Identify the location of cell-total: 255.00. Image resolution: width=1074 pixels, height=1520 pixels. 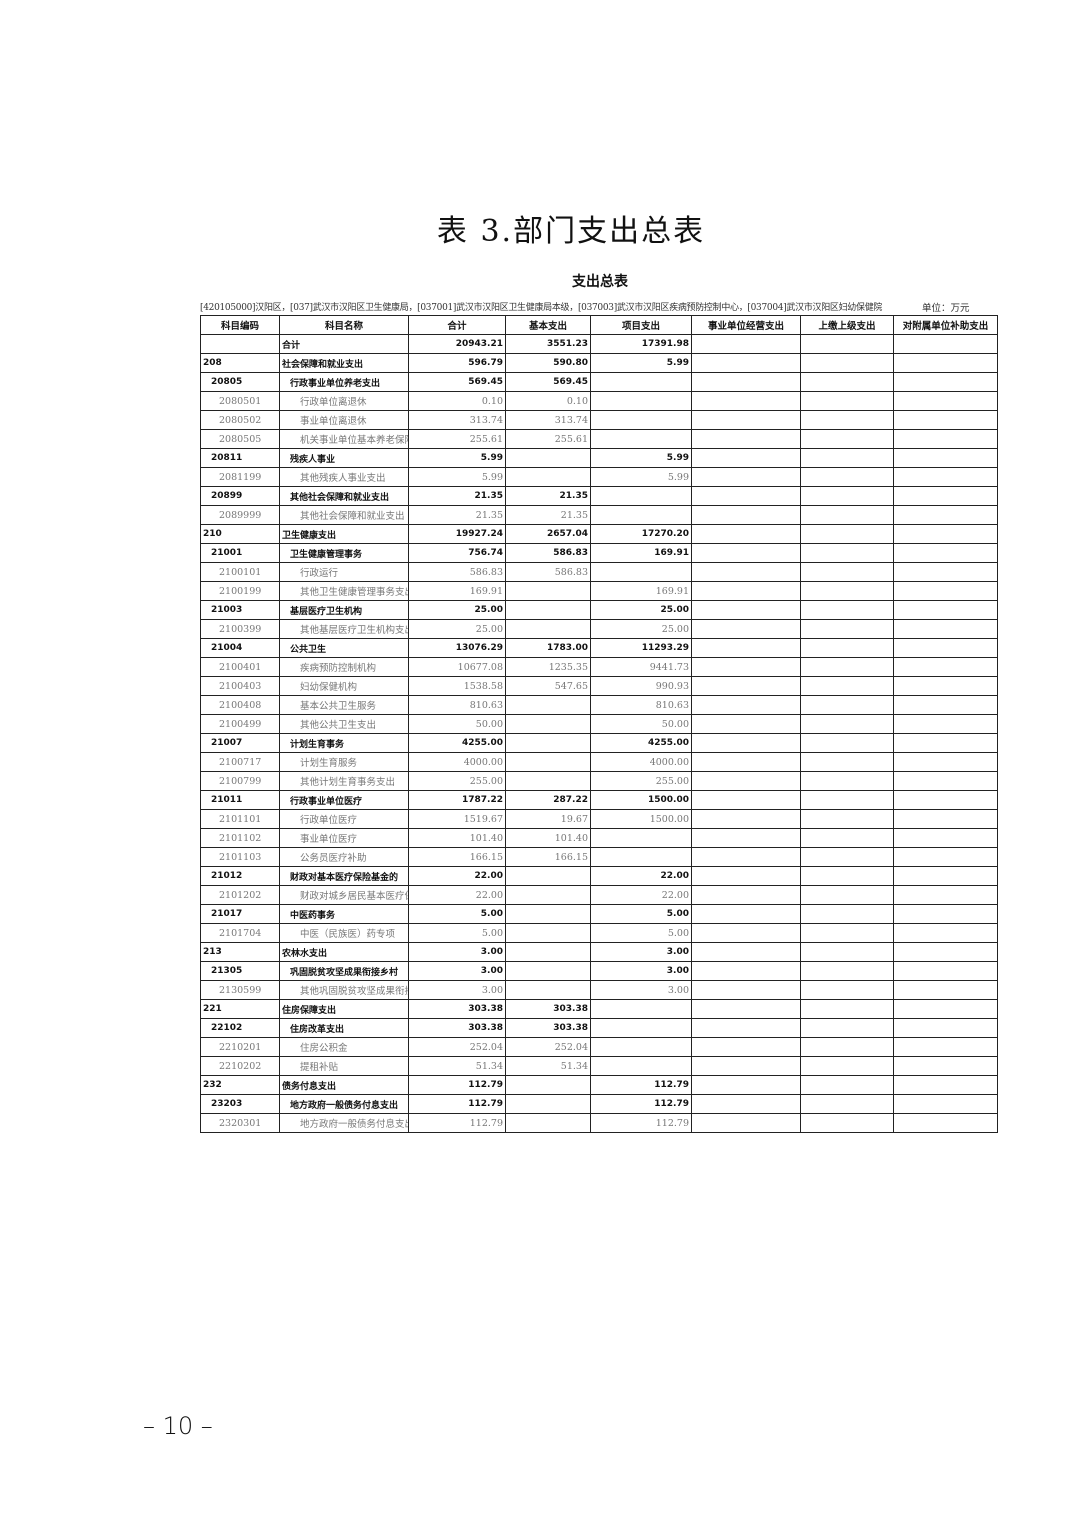
(457, 781).